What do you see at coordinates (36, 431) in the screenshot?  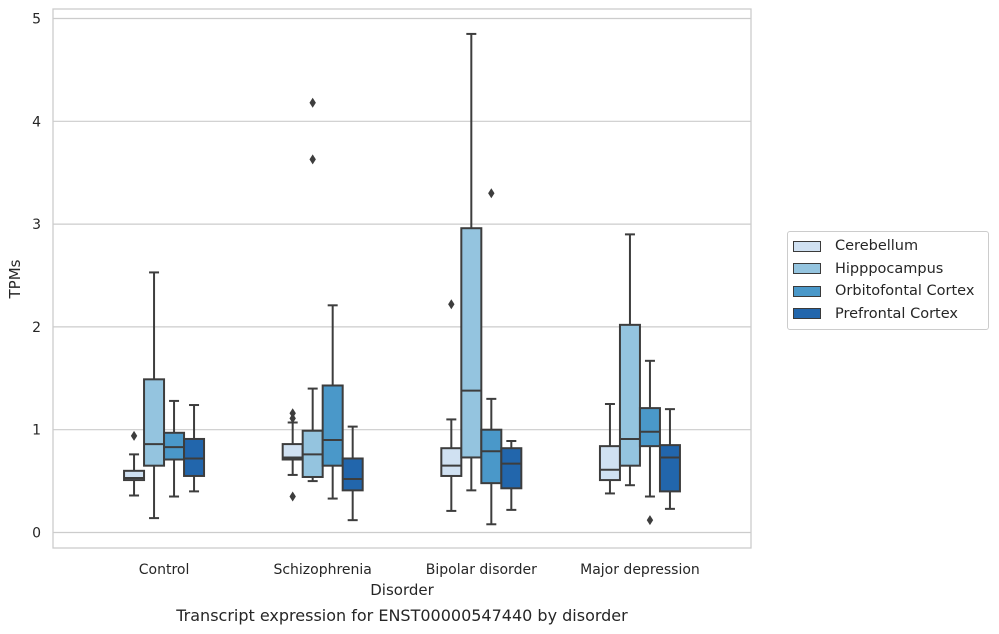 I see `y-tick-label: 1` at bounding box center [36, 431].